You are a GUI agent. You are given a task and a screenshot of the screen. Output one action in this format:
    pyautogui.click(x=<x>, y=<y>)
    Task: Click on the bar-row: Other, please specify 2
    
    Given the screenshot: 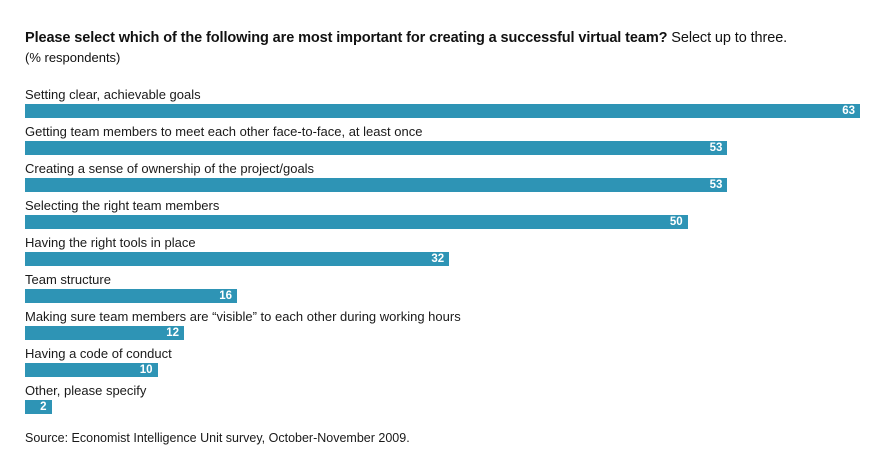 What is the action you would take?
    pyautogui.click(x=442, y=398)
    